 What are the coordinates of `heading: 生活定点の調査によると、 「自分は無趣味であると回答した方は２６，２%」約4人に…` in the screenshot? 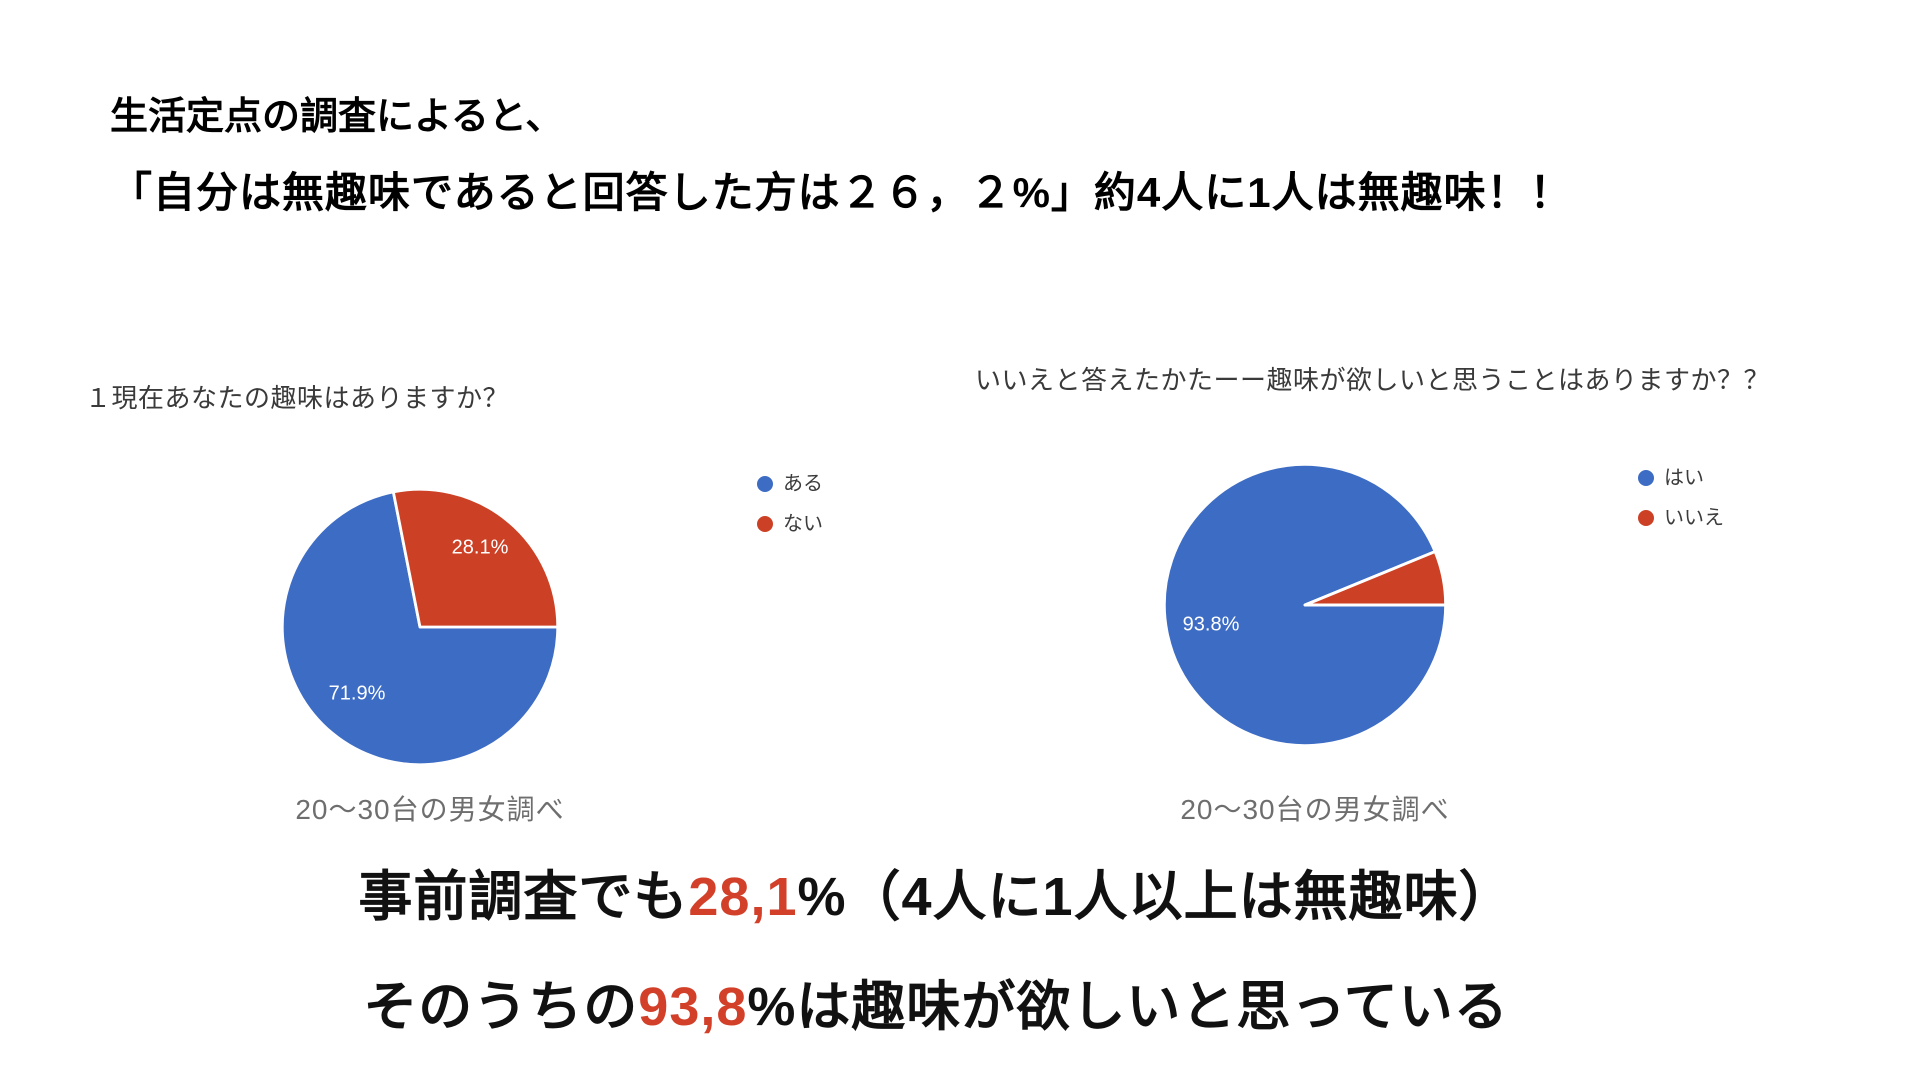 It's located at (841, 156).